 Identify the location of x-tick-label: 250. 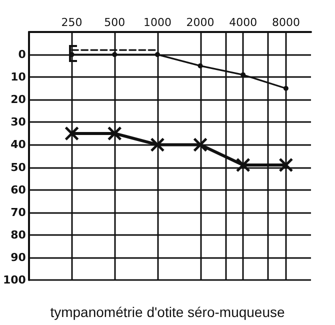
(71, 22).